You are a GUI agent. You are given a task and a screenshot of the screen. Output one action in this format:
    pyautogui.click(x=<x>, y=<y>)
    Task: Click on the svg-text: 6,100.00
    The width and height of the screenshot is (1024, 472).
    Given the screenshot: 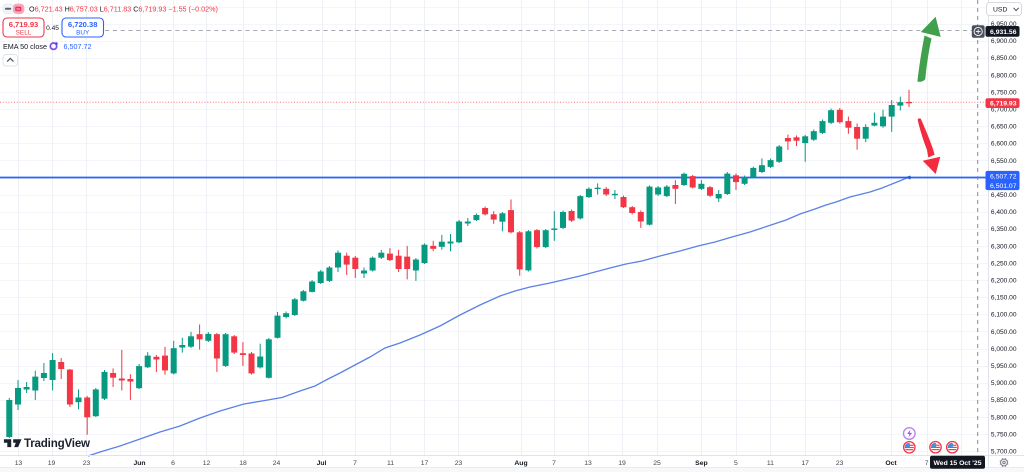 What is the action you would take?
    pyautogui.click(x=1004, y=315)
    